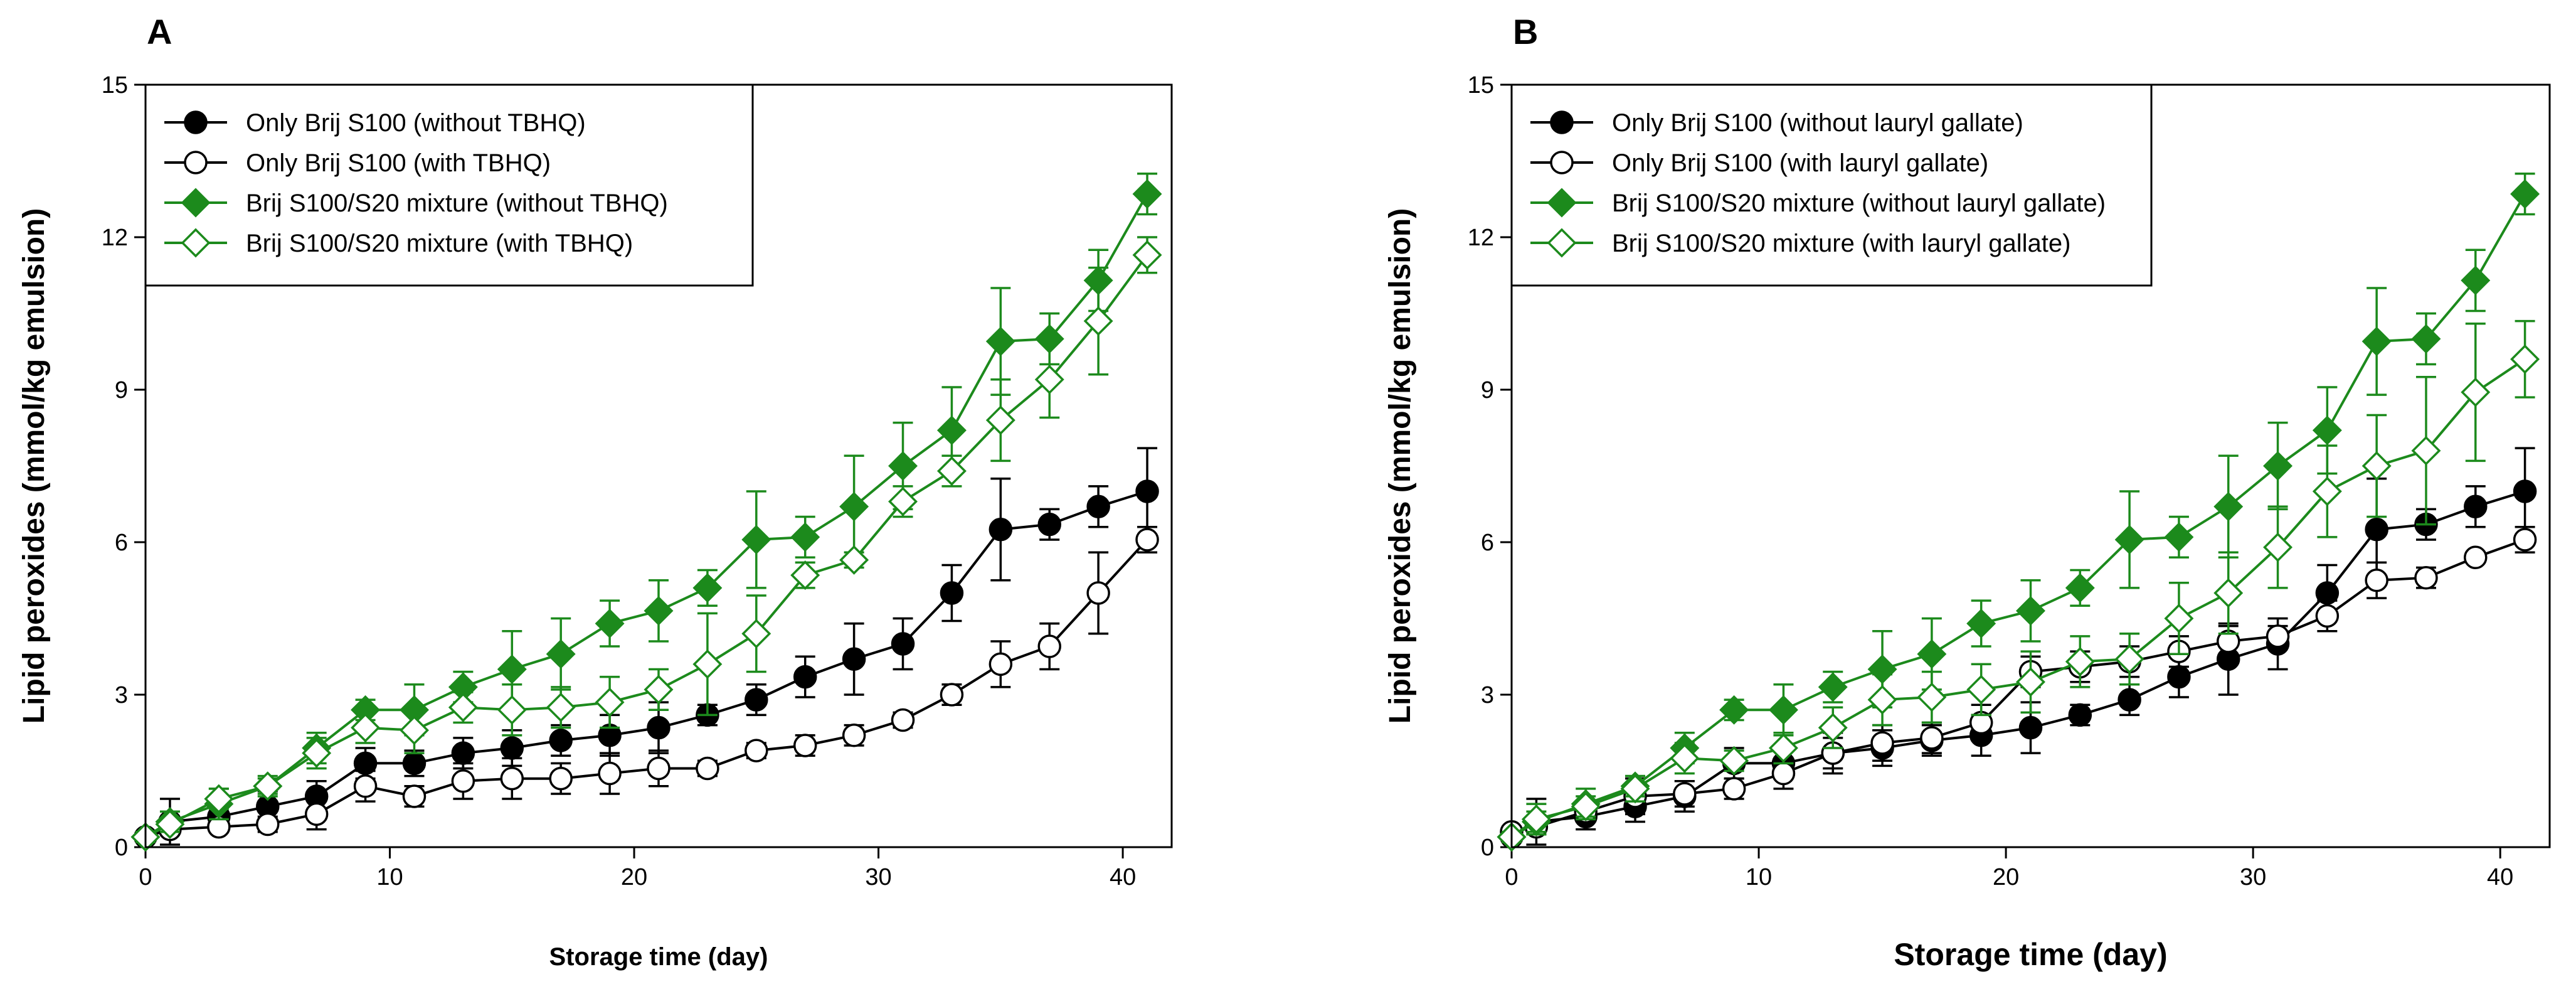  What do you see at coordinates (2018, 685) in the screenshot?
I see `panel-b-series-2-line` at bounding box center [2018, 685].